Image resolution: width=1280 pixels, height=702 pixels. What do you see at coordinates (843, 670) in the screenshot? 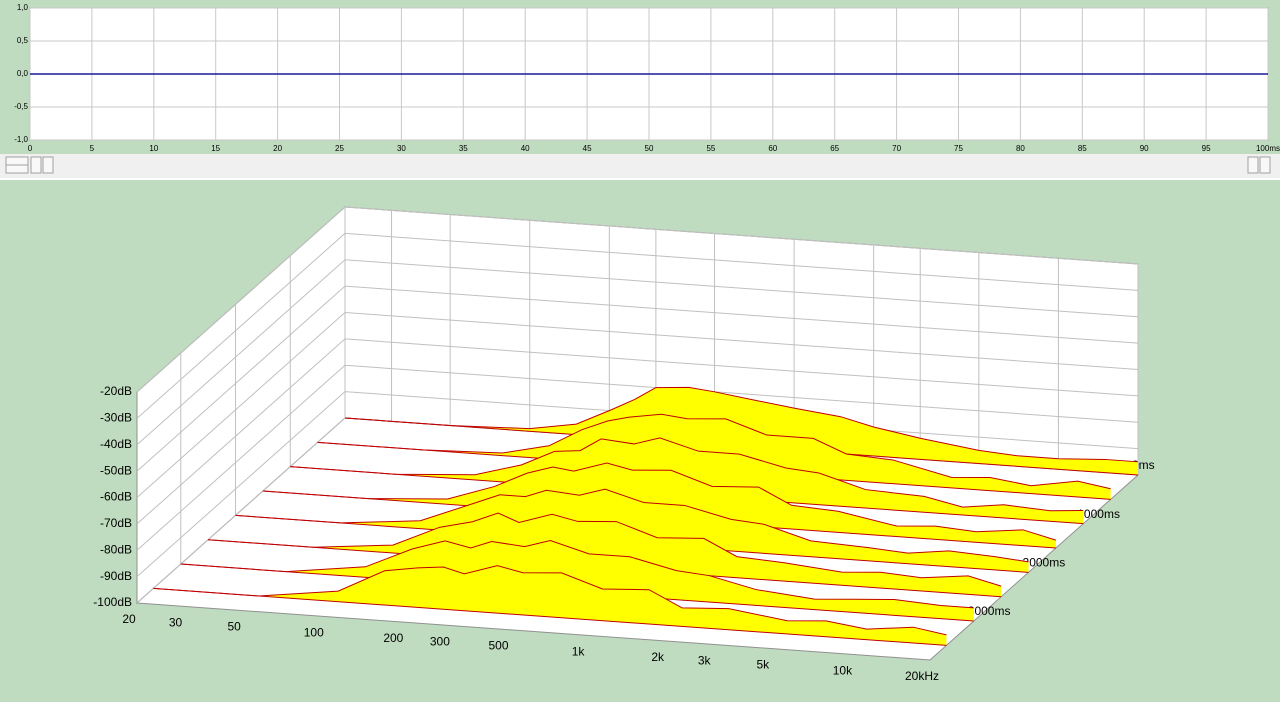
I see `x-tick-label: 10k` at bounding box center [843, 670].